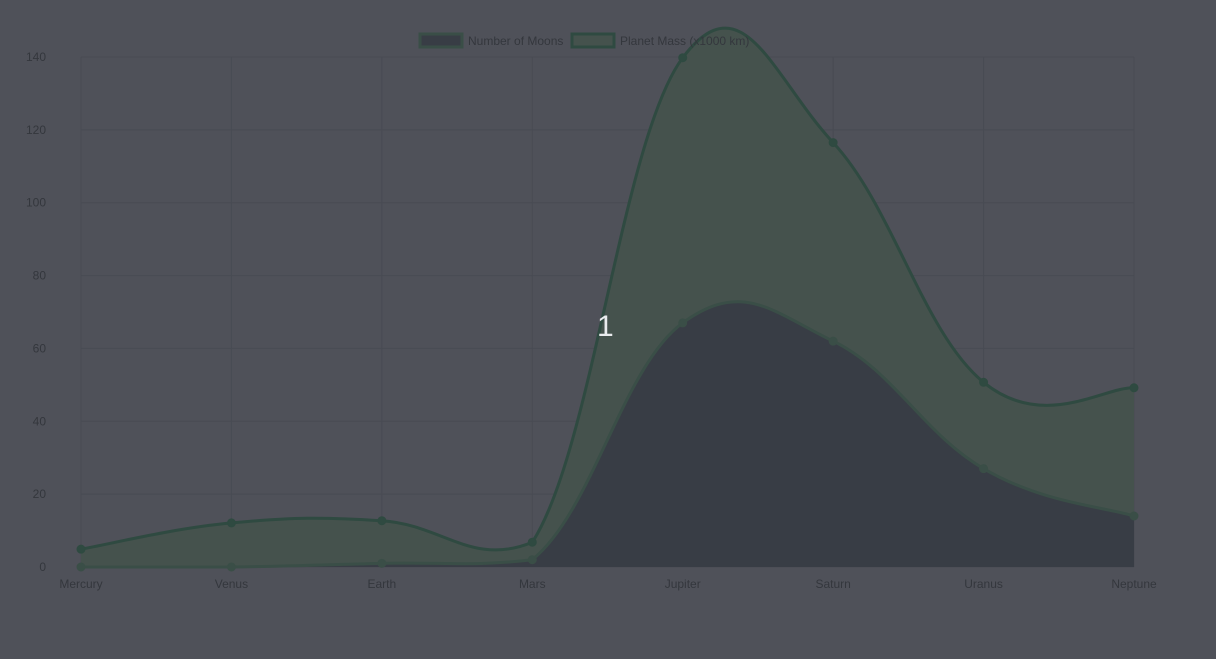  What do you see at coordinates (1134, 584) in the screenshot?
I see `x-tick-label: Neptune` at bounding box center [1134, 584].